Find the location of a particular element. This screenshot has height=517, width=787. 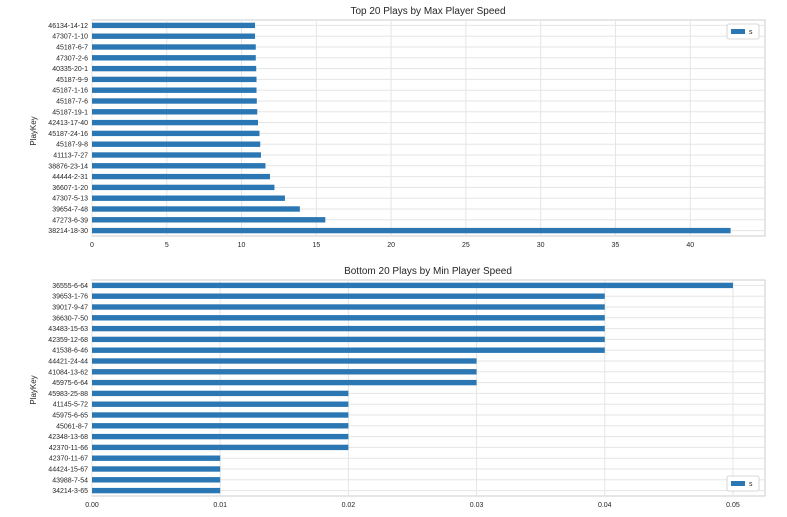

y-tick-label: 42359-12-68 is located at coordinates (68, 340).